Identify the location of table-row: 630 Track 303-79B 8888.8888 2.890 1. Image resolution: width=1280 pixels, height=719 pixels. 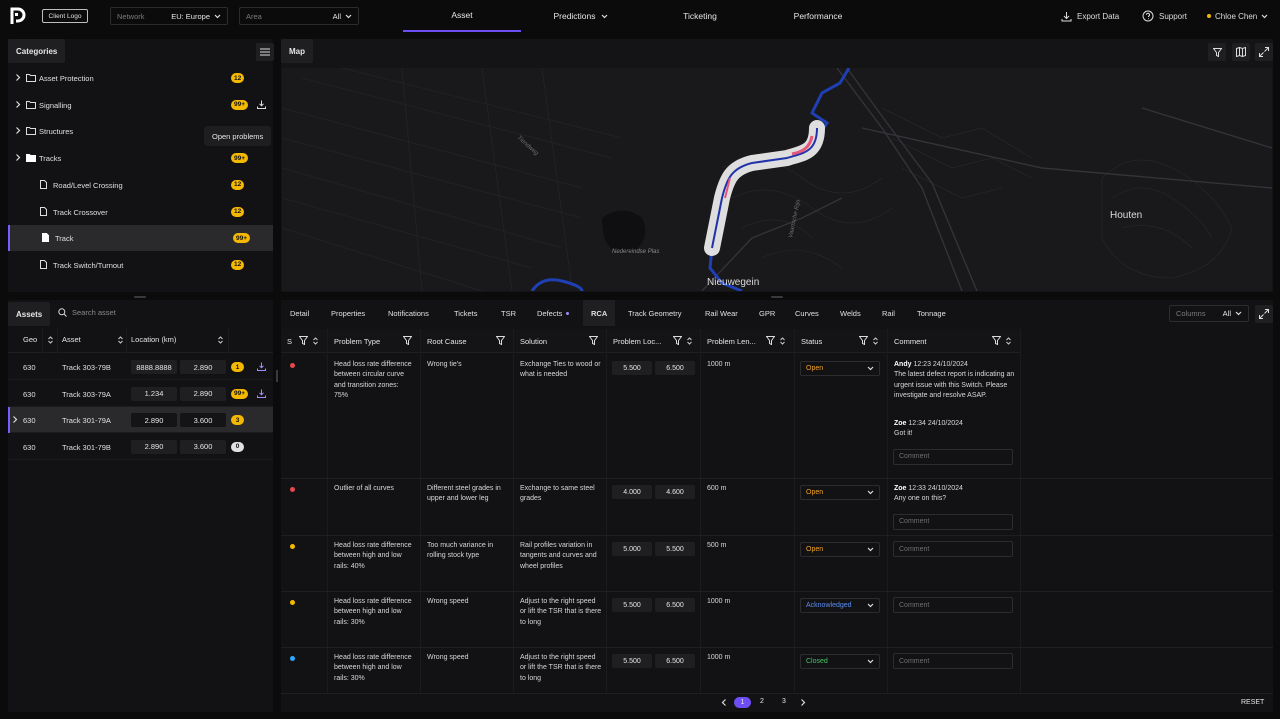
(140, 367).